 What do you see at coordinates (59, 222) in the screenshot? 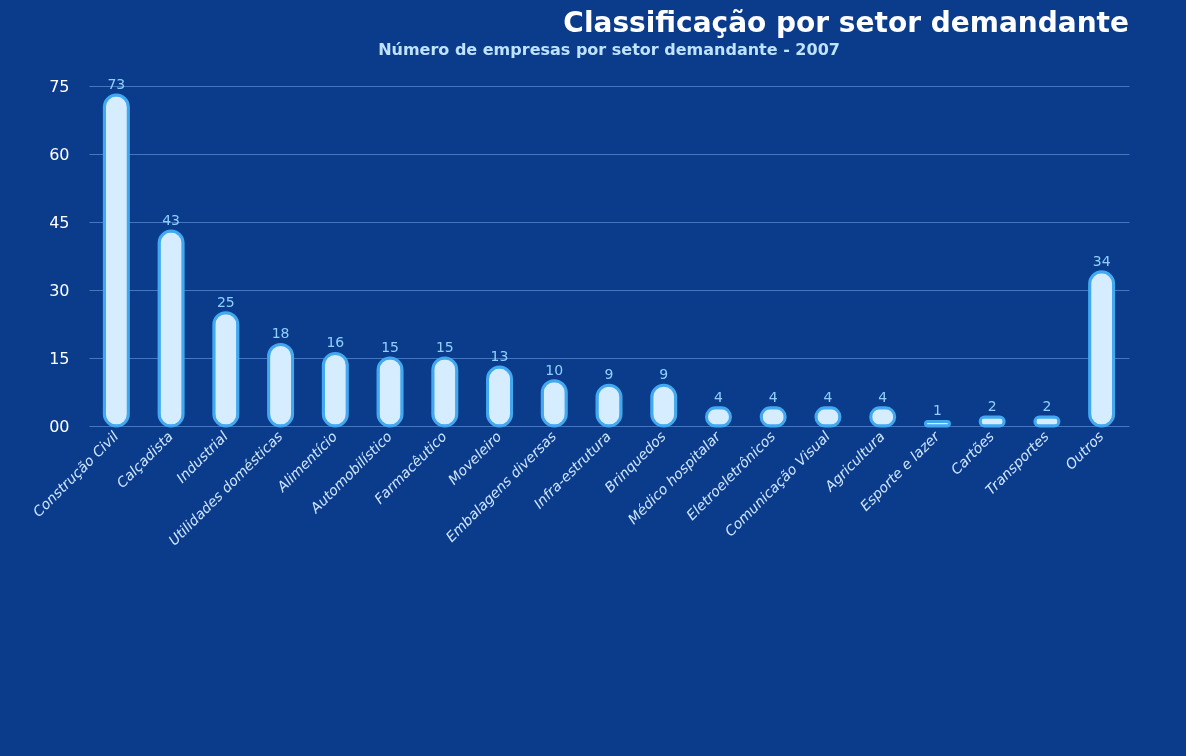
I see `y-tick-label: 45` at bounding box center [59, 222].